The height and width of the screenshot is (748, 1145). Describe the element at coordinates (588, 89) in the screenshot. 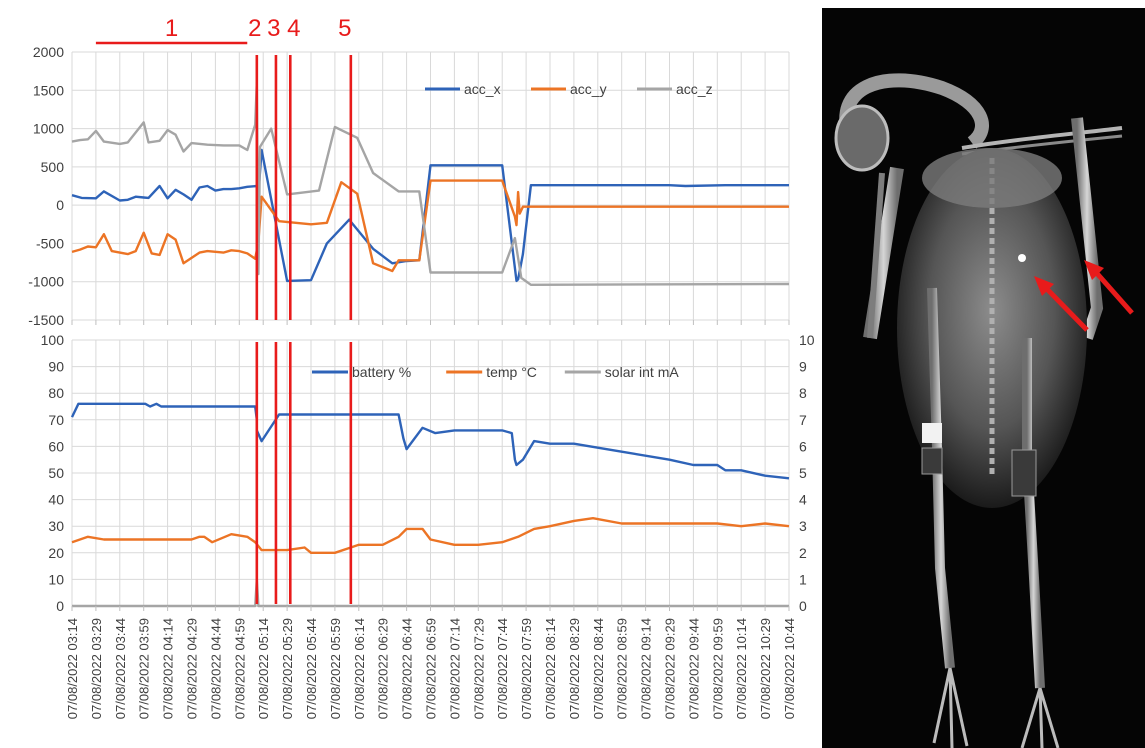

I see `legend-label-acc_y: acc_y` at that location.